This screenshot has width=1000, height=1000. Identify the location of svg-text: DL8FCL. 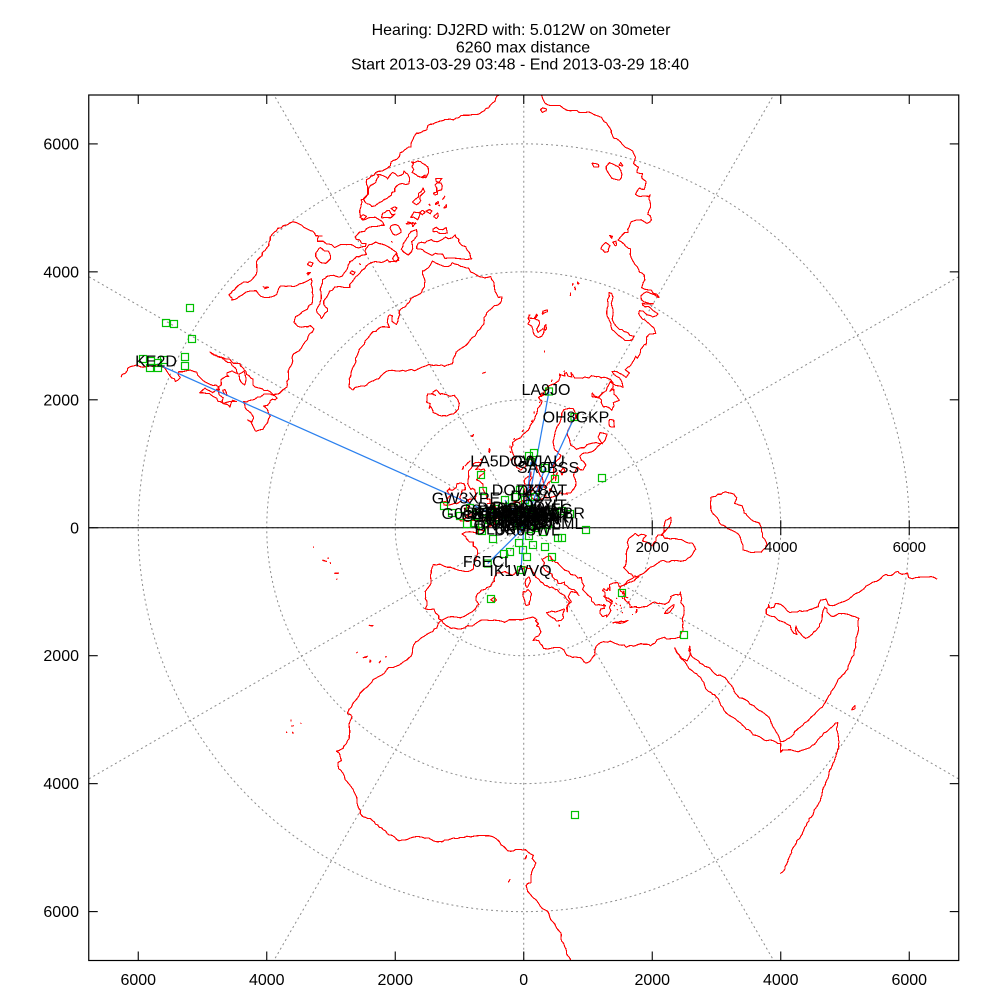
(544, 514).